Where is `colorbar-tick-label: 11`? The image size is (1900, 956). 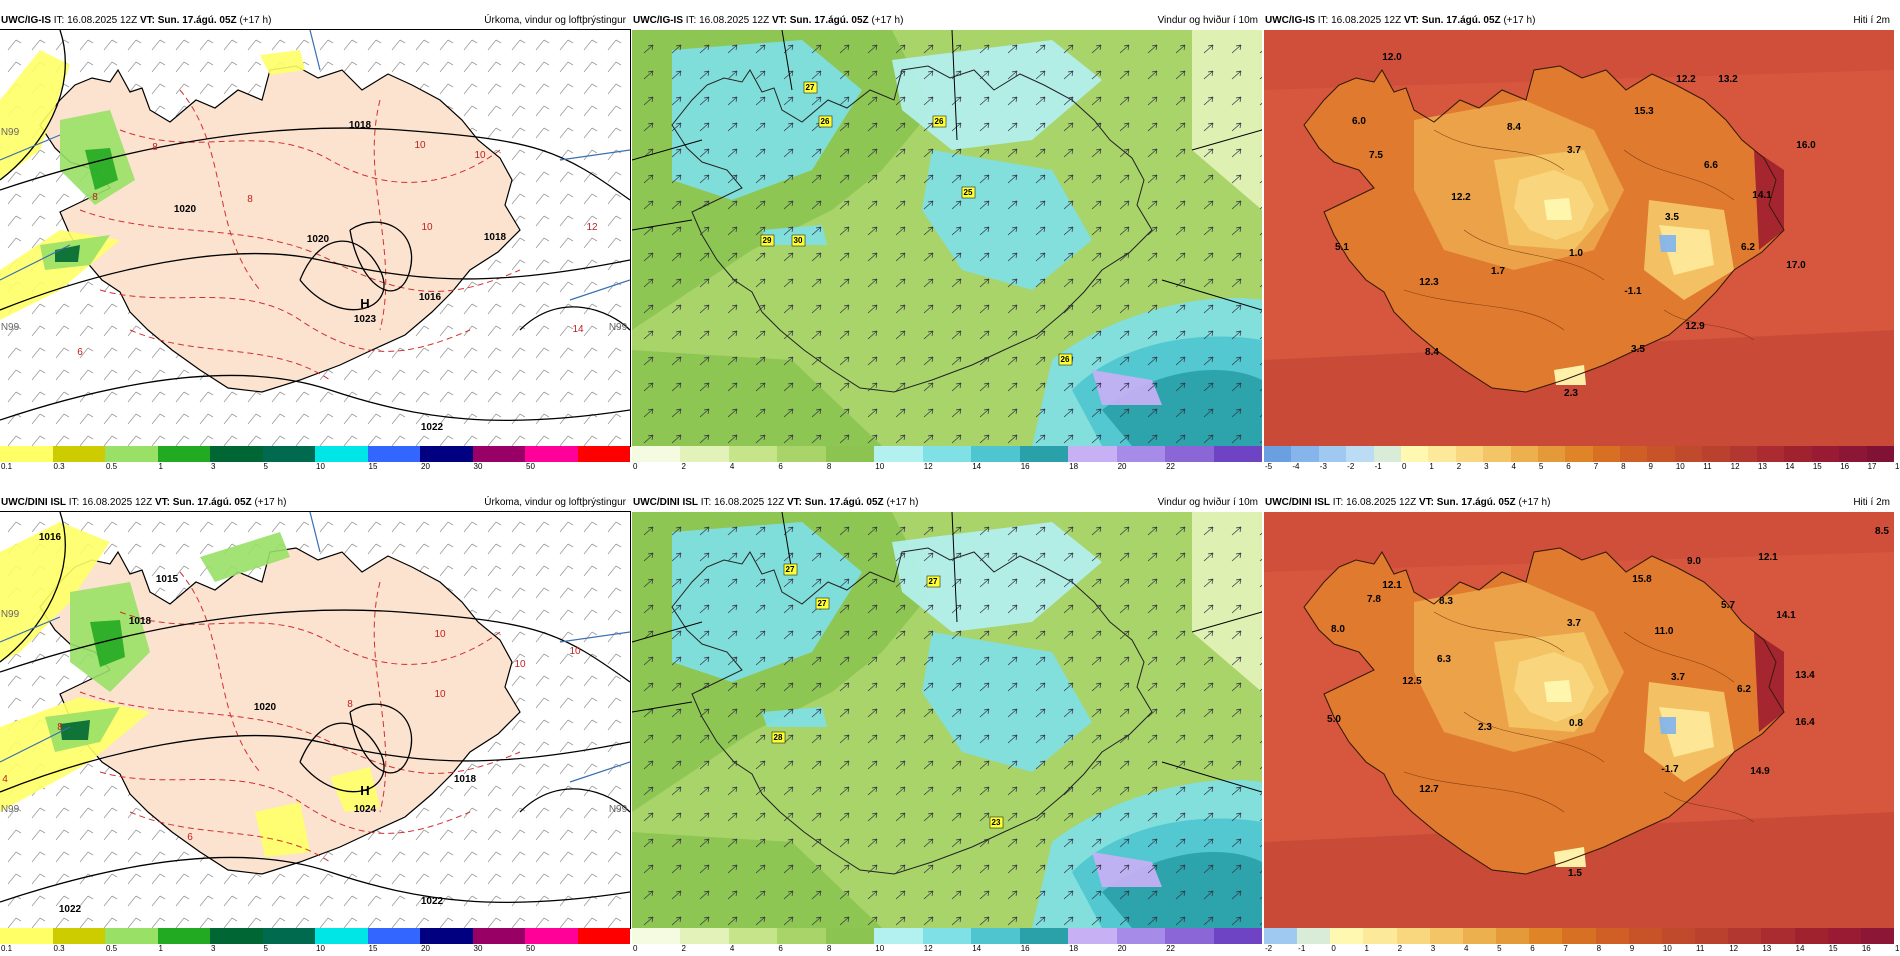 colorbar-tick-label: 11 is located at coordinates (1700, 948).